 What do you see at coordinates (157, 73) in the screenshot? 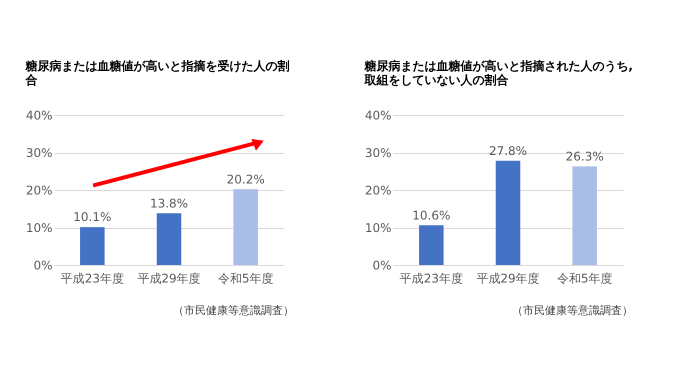
I see `chart-title: 糖尿病または血糖値が高いと指摘を受けた人の割合` at bounding box center [157, 73].